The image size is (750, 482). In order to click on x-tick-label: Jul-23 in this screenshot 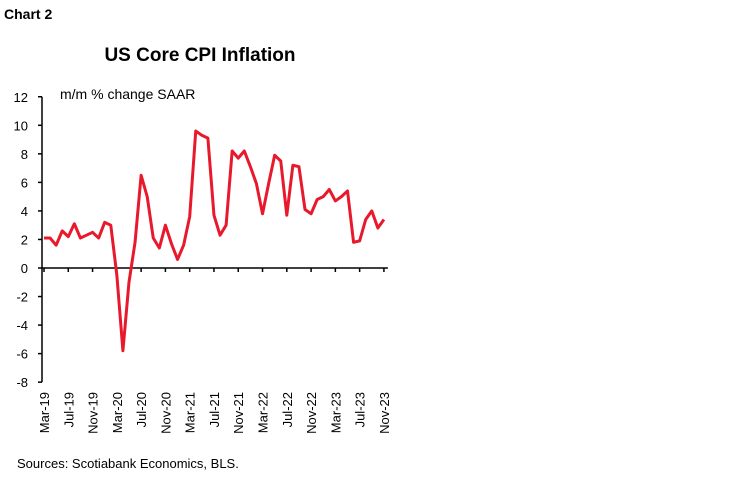, I will do `click(360, 409)`.